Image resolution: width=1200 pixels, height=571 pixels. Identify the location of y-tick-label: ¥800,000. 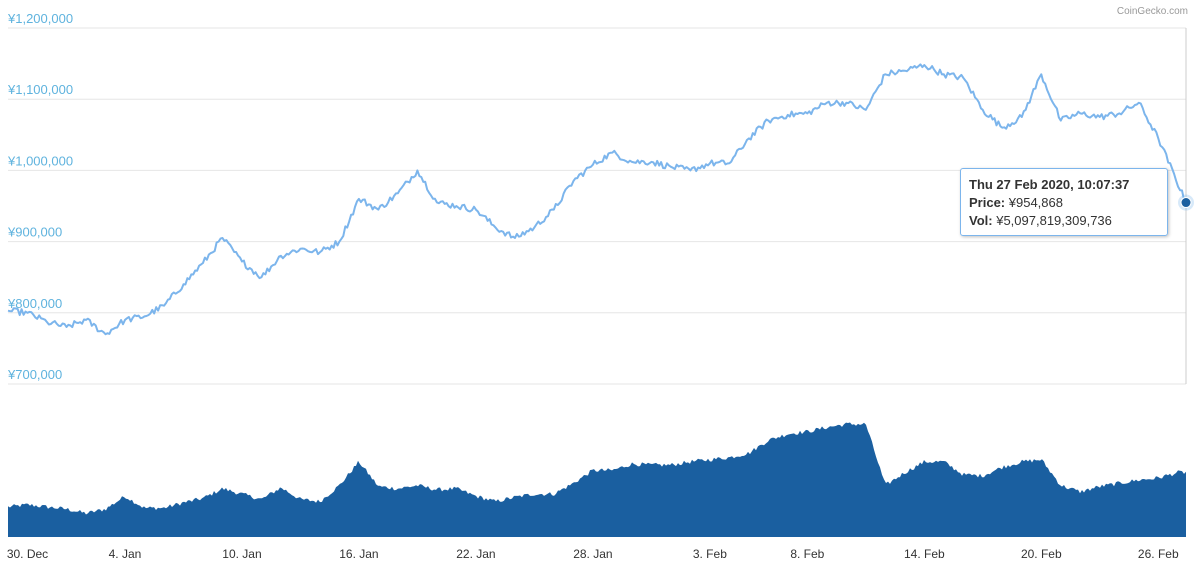
(34, 303).